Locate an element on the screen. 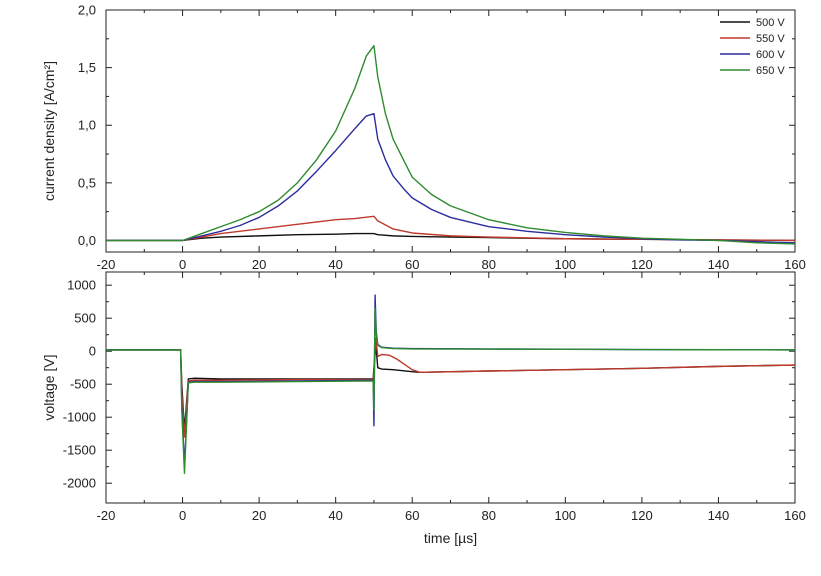 The height and width of the screenshot is (576, 821). bottom-y-axis-title: voltage [V] is located at coordinates (49, 387).